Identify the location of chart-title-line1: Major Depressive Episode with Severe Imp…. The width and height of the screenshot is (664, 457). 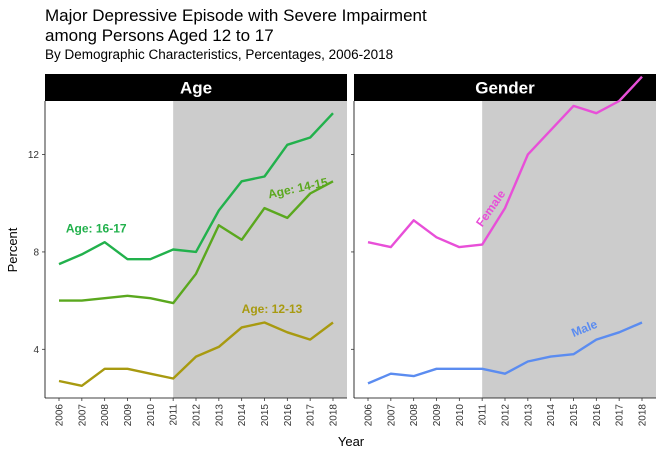
(236, 15).